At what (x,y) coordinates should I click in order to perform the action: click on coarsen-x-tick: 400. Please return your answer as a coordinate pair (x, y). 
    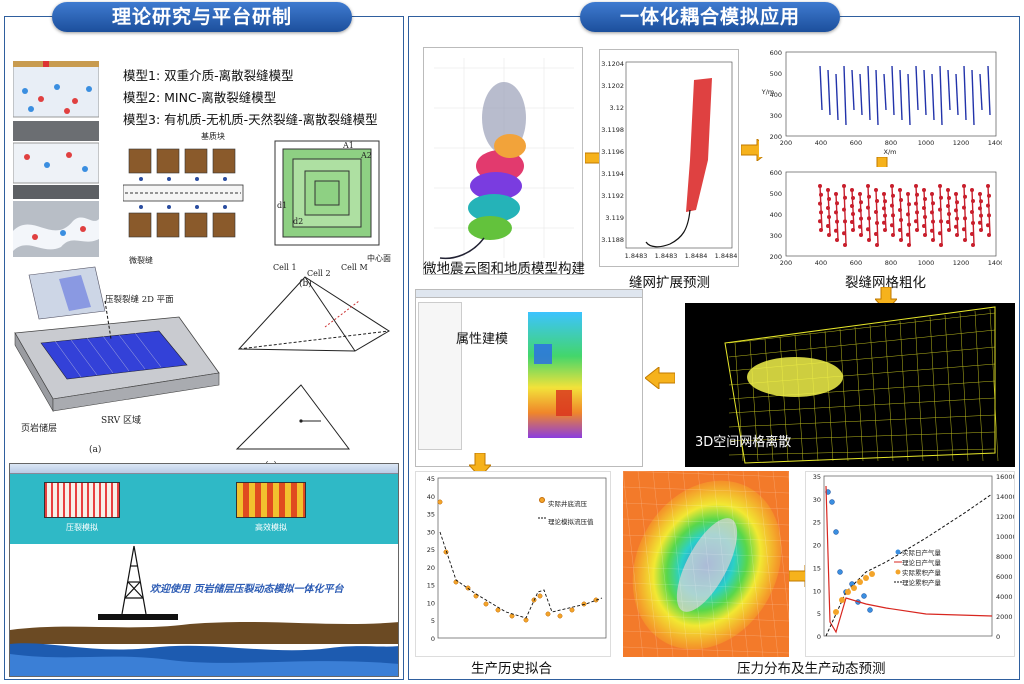
    Looking at the image, I should click on (821, 143).